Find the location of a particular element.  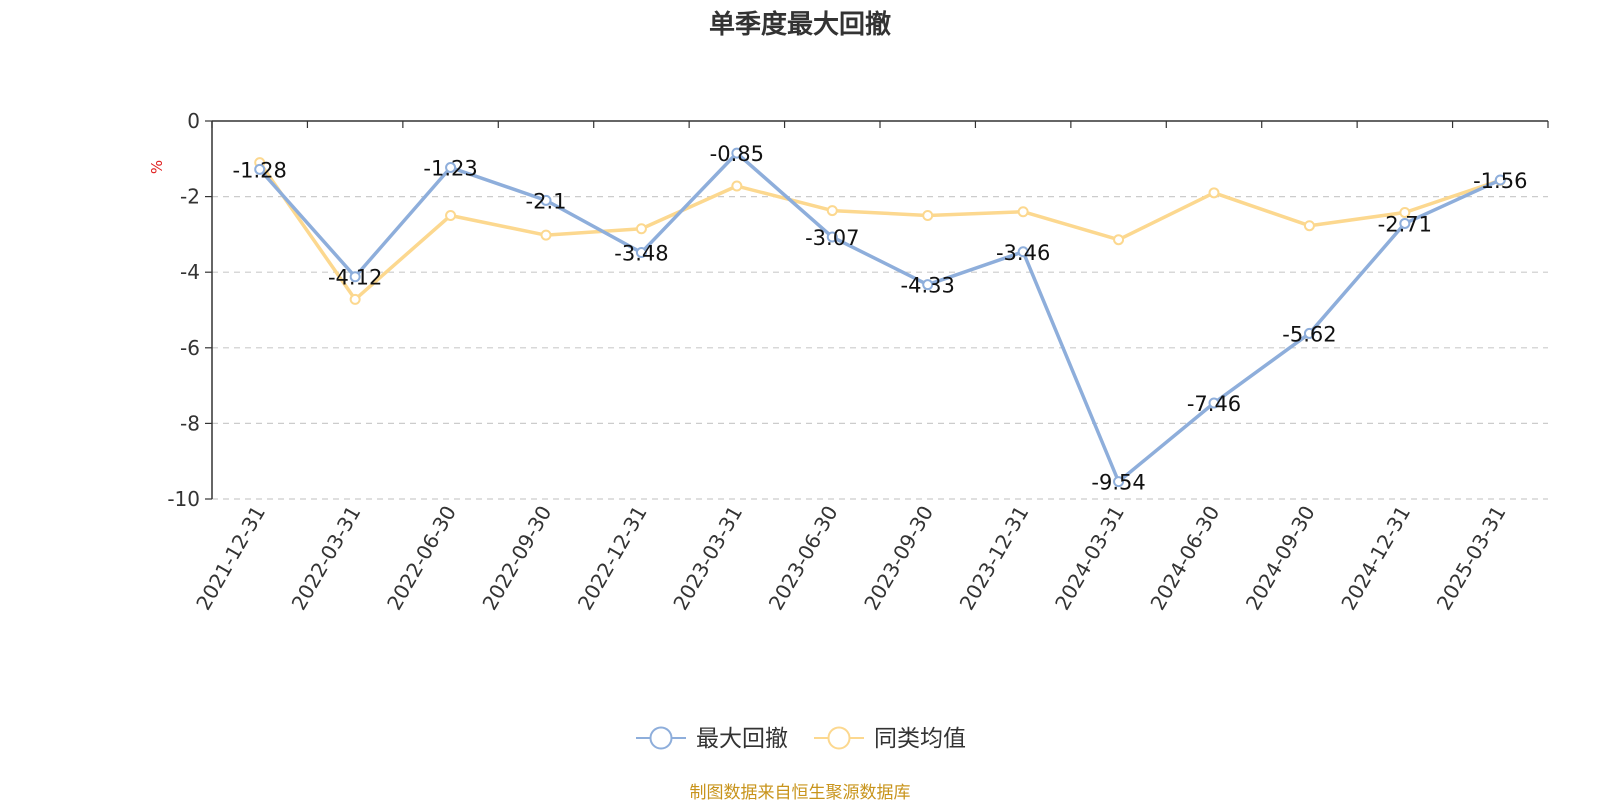

chart-title: 单季度最大回撤 is located at coordinates (799, 25).